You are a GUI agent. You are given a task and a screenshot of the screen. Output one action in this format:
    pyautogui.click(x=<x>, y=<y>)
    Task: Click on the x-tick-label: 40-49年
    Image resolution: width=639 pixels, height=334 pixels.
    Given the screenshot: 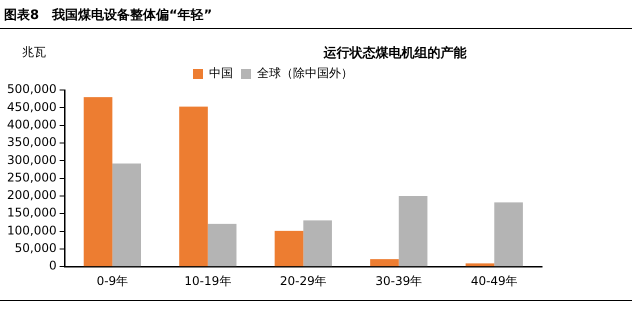 What is the action you would take?
    pyautogui.click(x=494, y=281)
    